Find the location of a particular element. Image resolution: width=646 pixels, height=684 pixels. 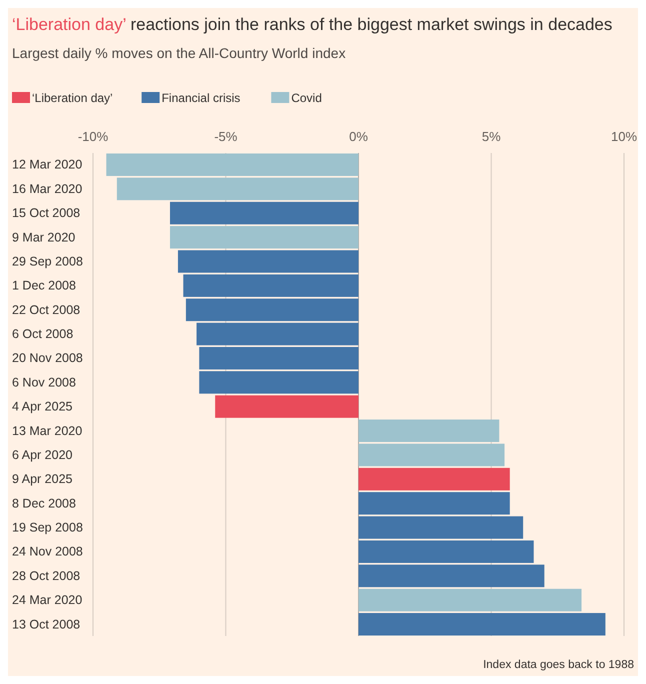

y-tick-label: 4 Apr 2025 is located at coordinates (42, 407).